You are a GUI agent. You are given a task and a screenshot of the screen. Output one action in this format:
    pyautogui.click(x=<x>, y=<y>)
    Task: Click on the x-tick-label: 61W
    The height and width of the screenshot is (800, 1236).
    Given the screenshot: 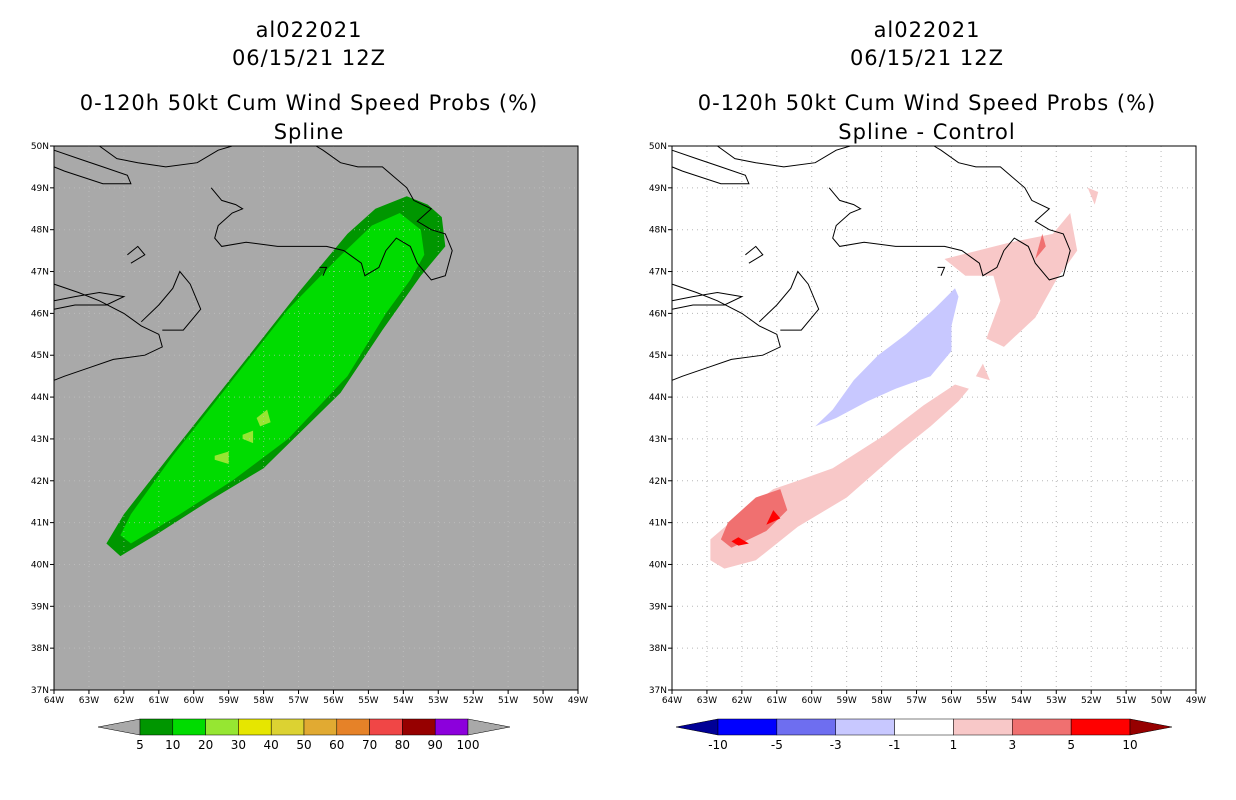 What is the action you would take?
    pyautogui.click(x=159, y=701)
    